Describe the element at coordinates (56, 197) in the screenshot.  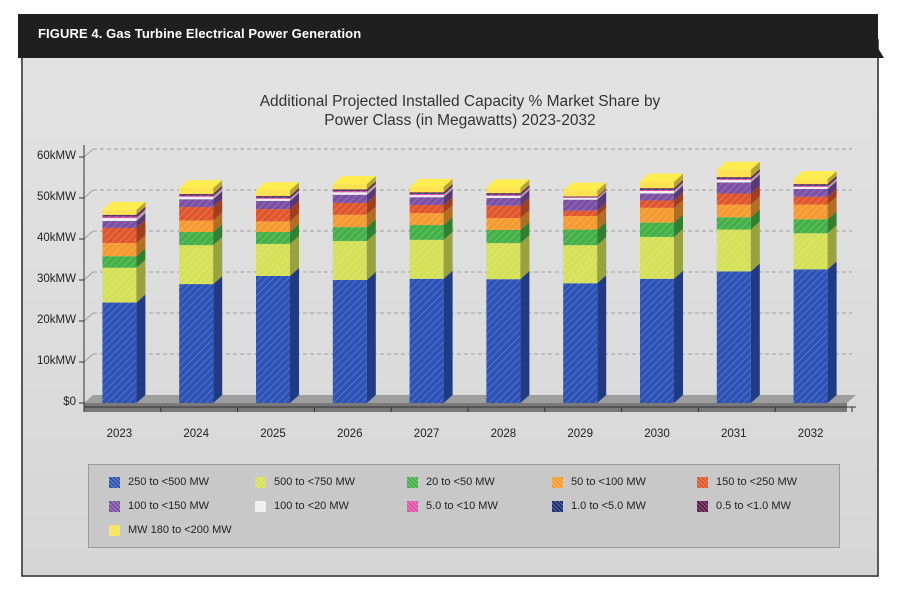
I see `y-tick-label: 50kMW` at that location.